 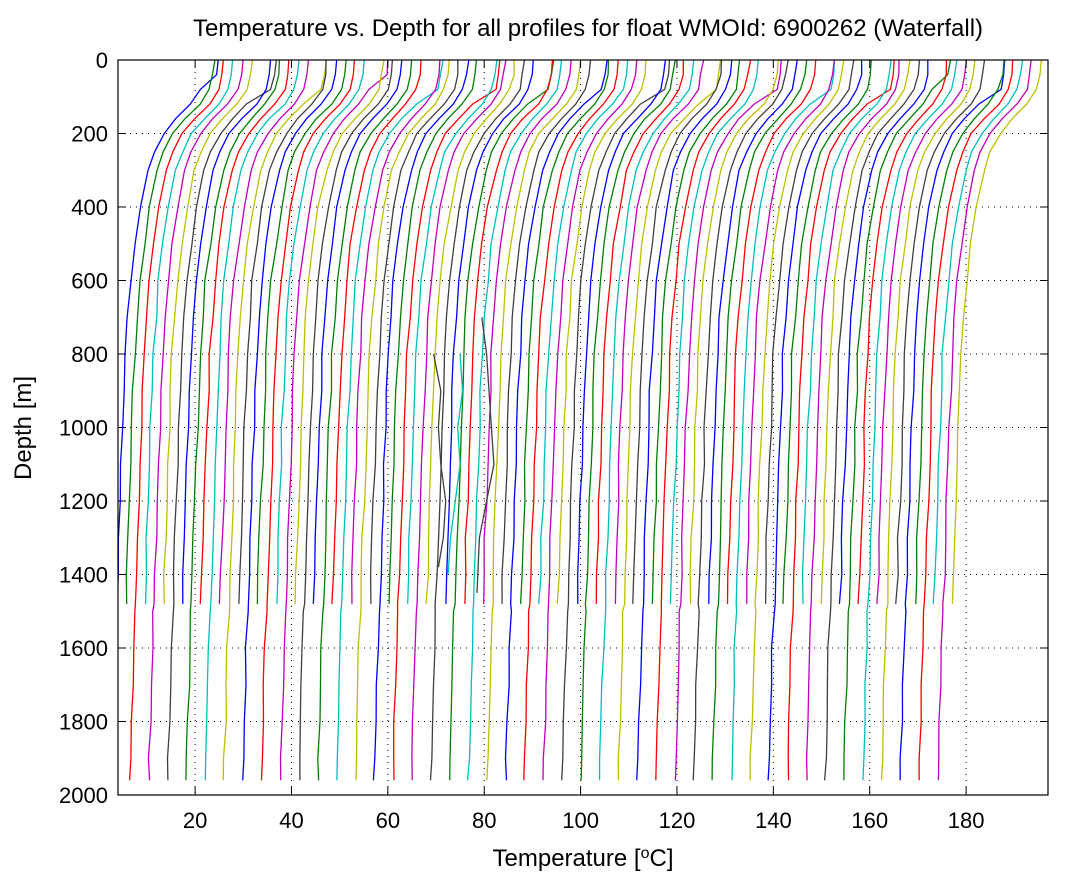 I want to click on y-tick-label: 1200, so click(x=83, y=501).